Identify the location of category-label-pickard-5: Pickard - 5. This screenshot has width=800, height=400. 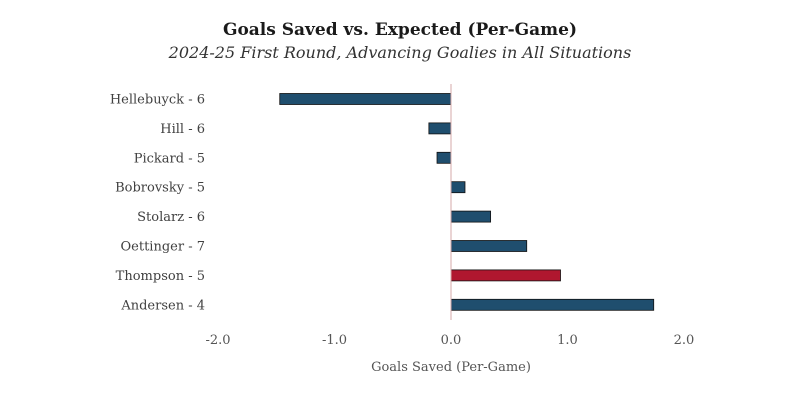
(169, 158).